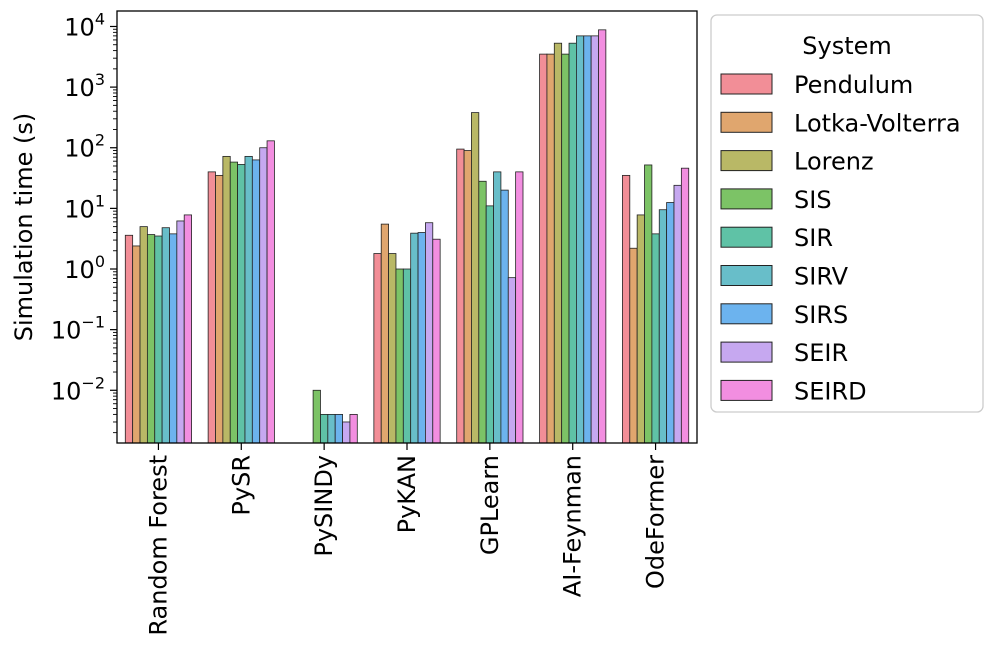 This screenshot has width=996, height=663. Describe the element at coordinates (187, 329) in the screenshot. I see `bar-seird-random-forest` at that location.